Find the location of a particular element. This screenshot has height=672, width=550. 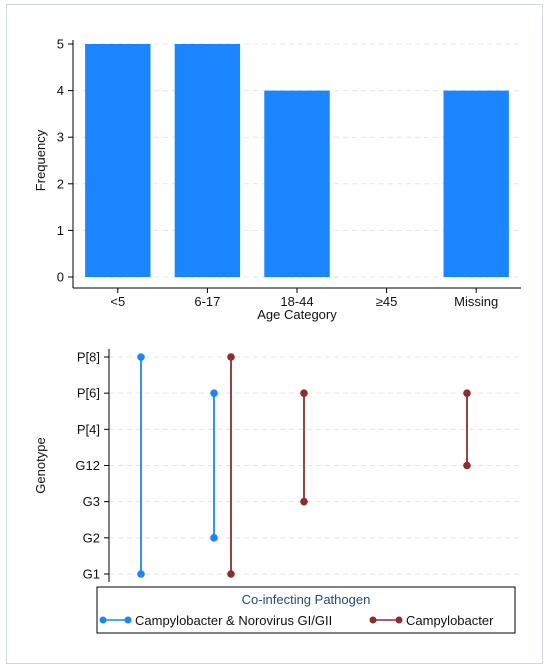

bar-y-tick-label: 3 is located at coordinates (60, 137).